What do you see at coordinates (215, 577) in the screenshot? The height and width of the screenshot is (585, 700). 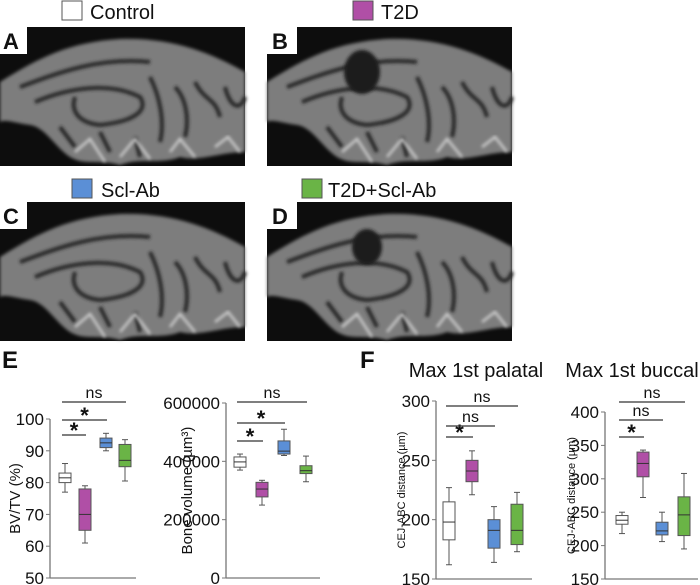 I see `y-tick-label: 0` at bounding box center [215, 577].